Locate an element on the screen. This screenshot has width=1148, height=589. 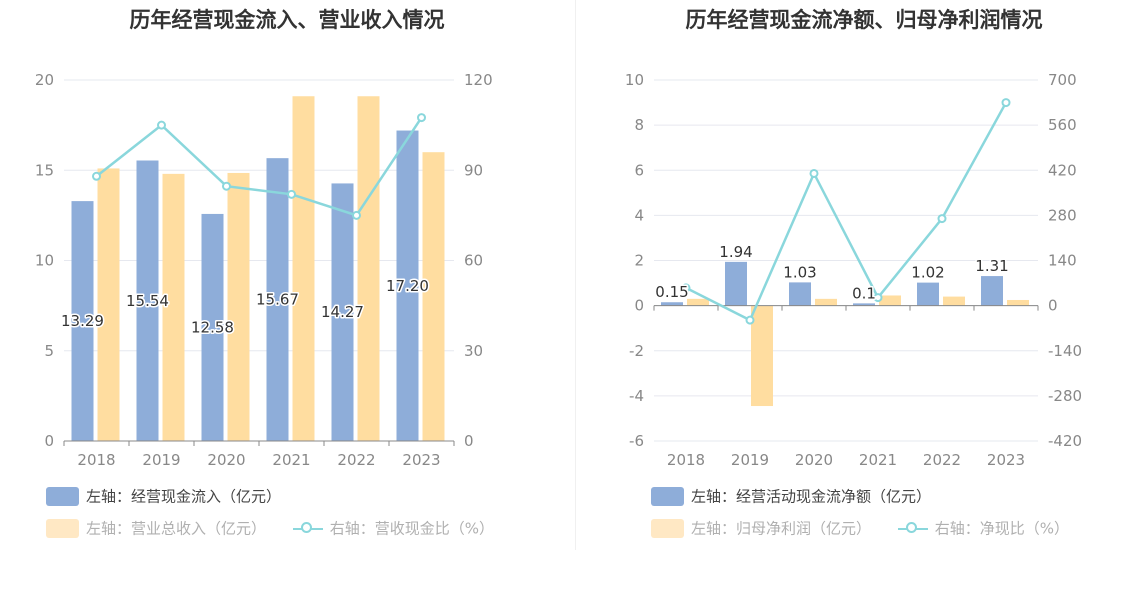
panel-divider is located at coordinates (575, 275).